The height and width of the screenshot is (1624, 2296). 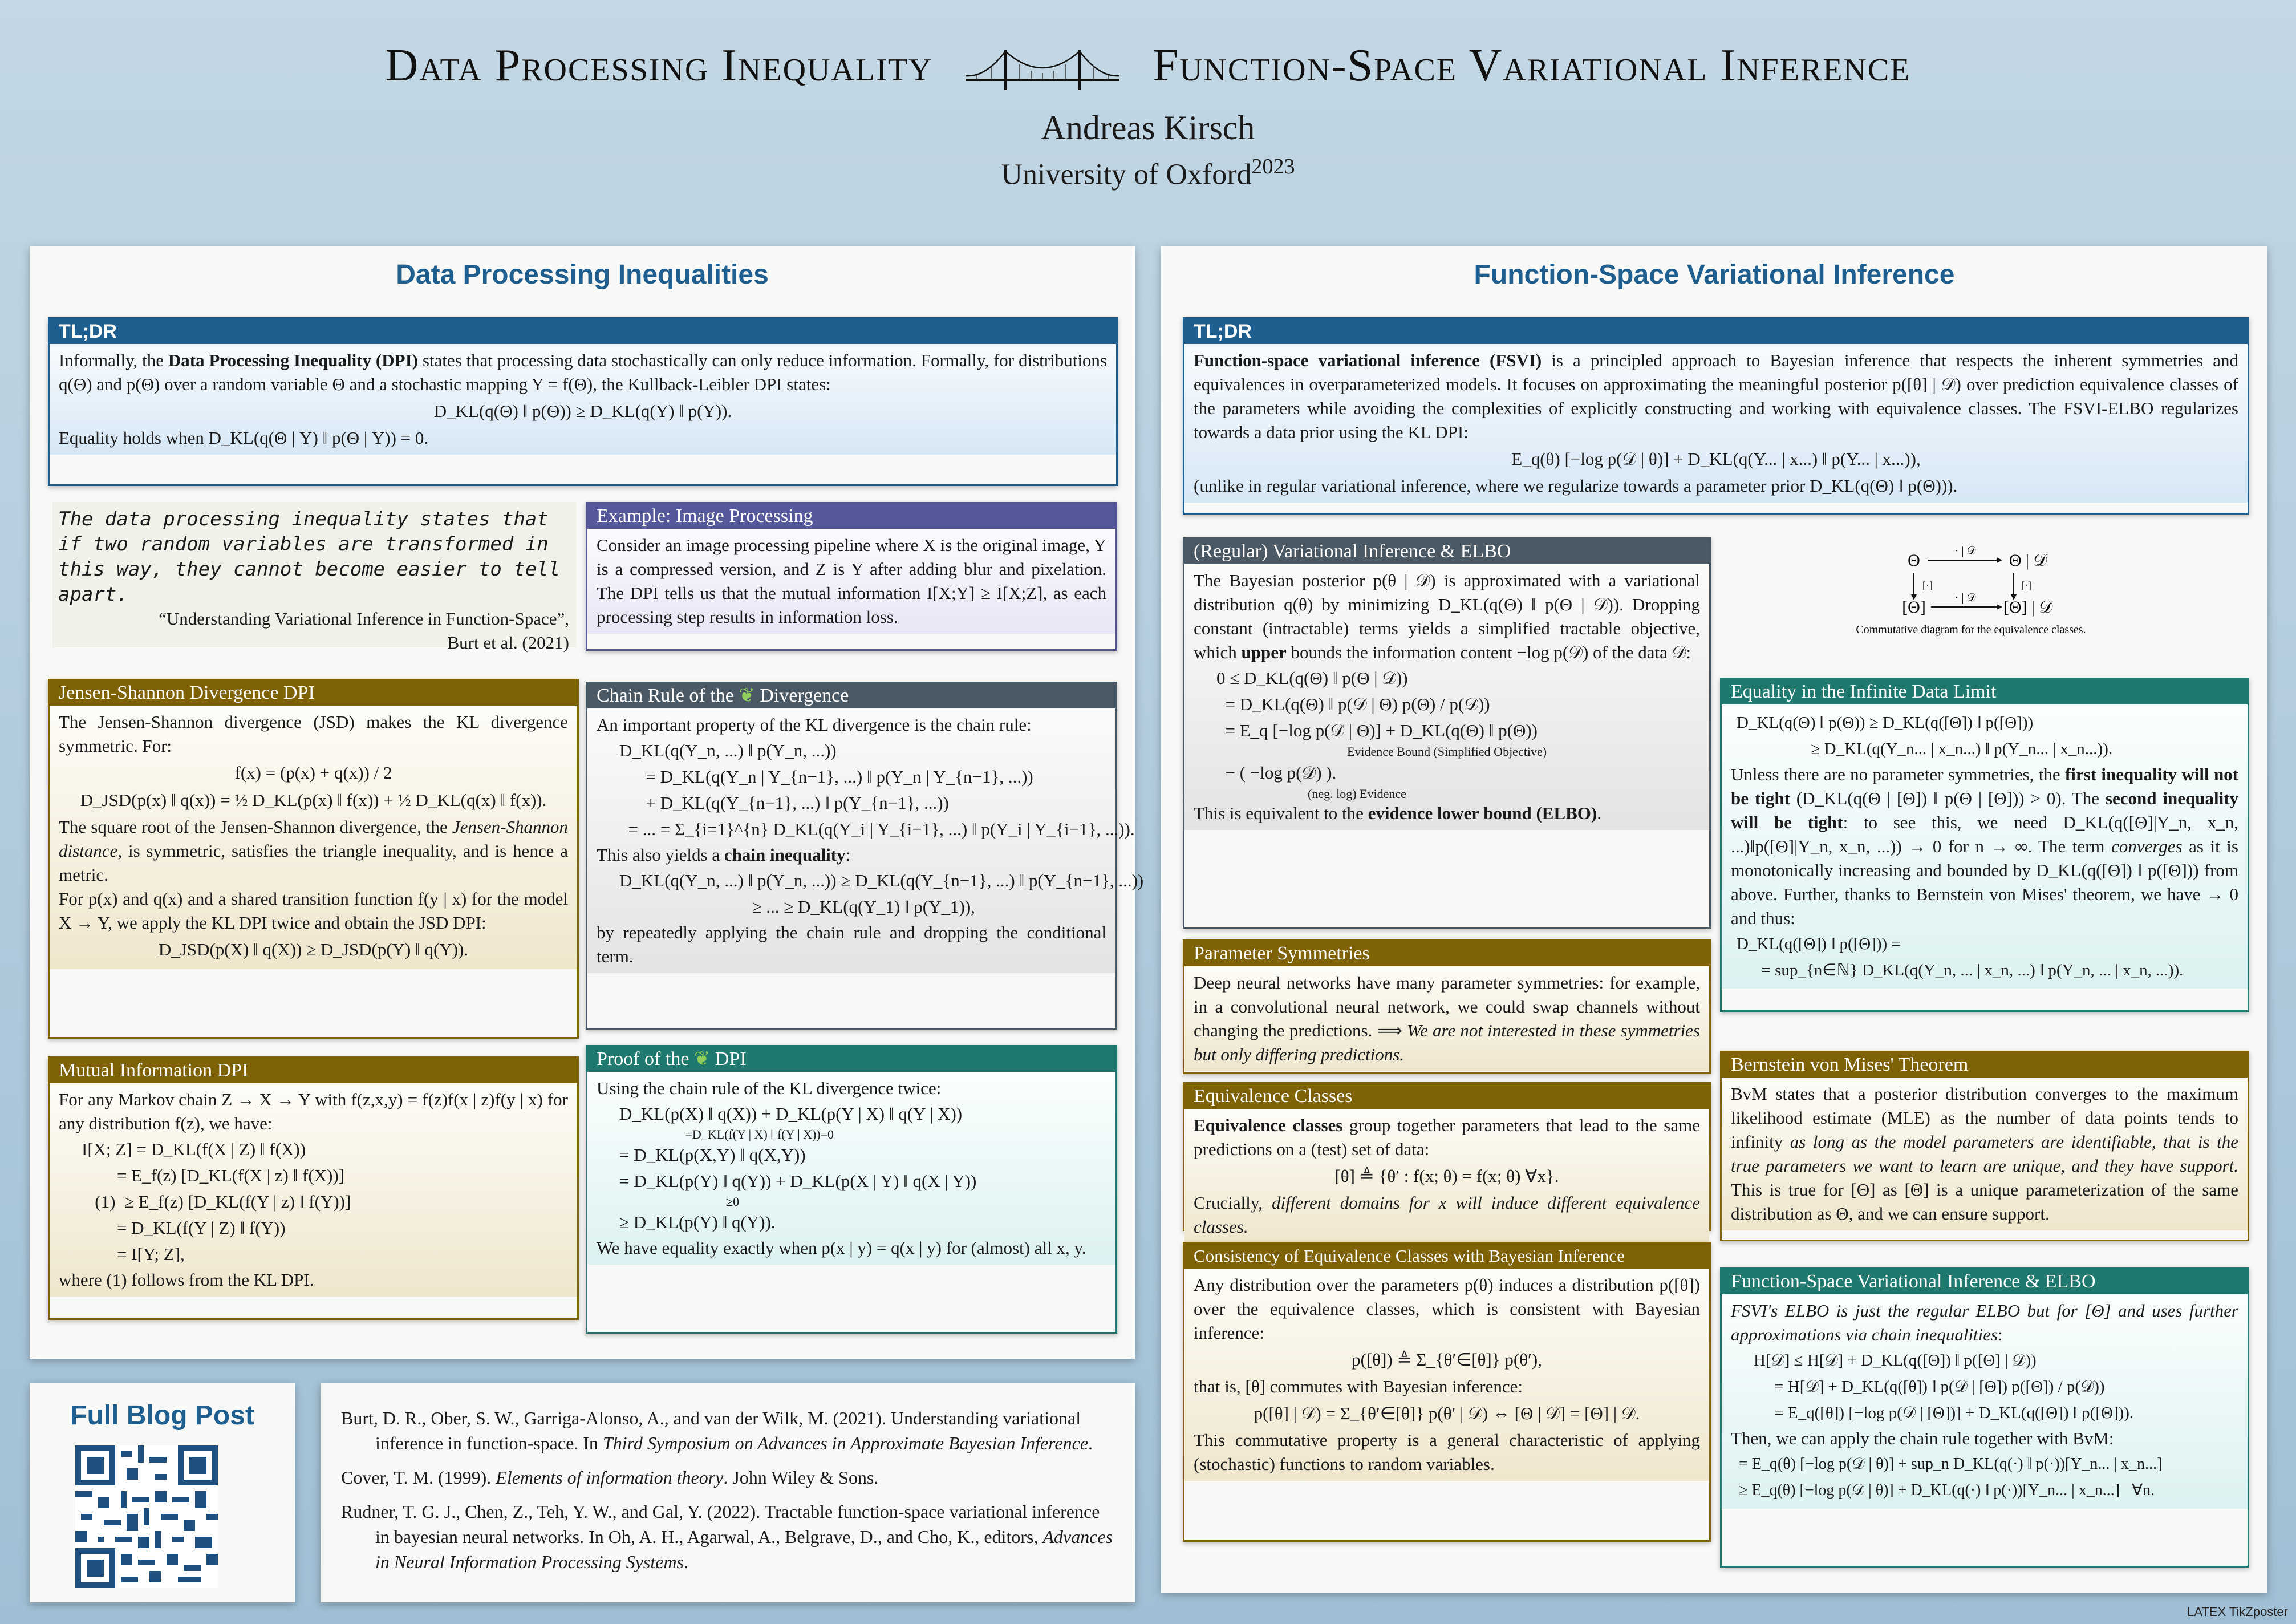 I want to click on diagram-tl: Θ, so click(x=1914, y=560).